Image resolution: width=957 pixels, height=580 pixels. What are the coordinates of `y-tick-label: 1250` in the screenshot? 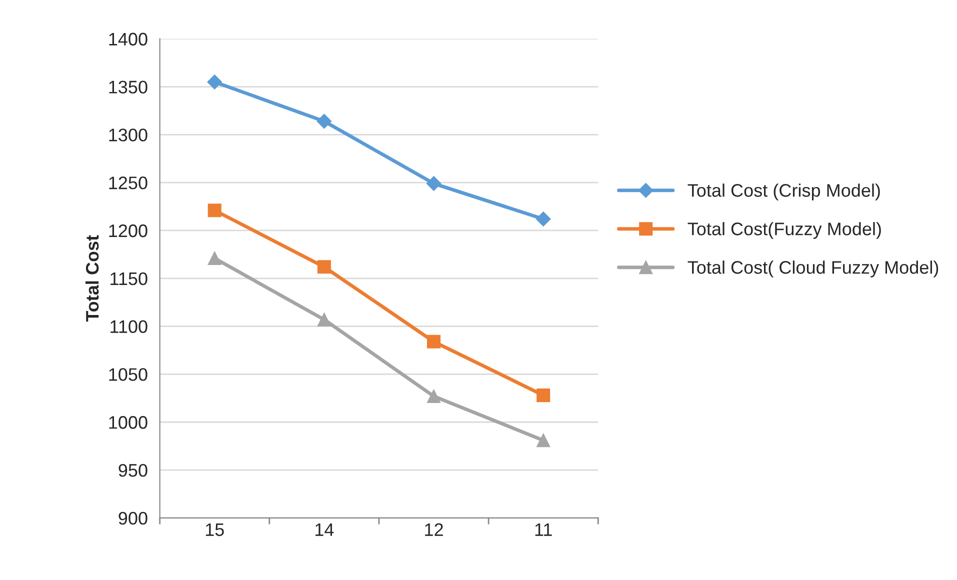 It's located at (128, 183).